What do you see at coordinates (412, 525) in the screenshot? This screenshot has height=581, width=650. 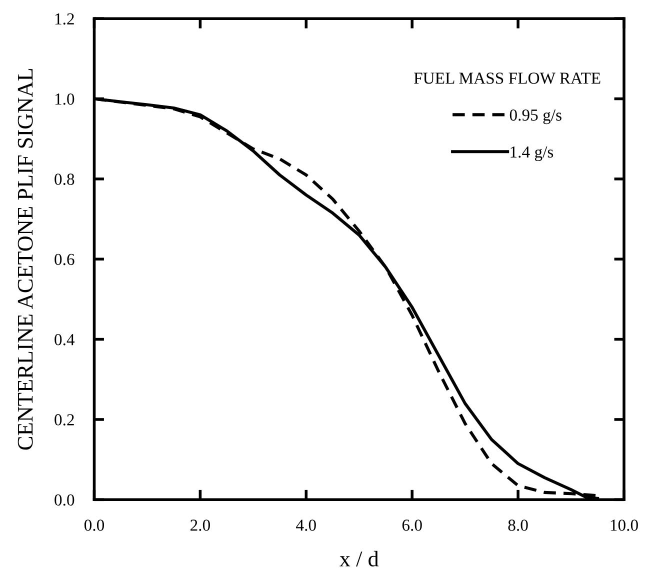 I see `x-tick-label: 6.0` at bounding box center [412, 525].